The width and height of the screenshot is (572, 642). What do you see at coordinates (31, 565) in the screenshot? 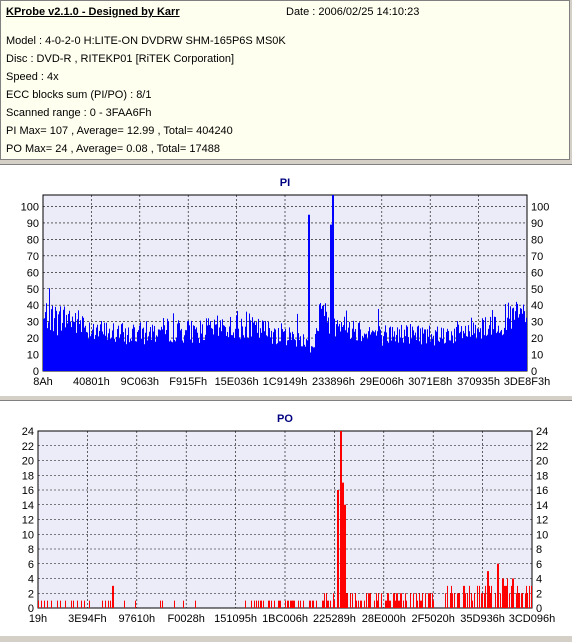
I see `y-tick-label-left: 6` at bounding box center [31, 565].